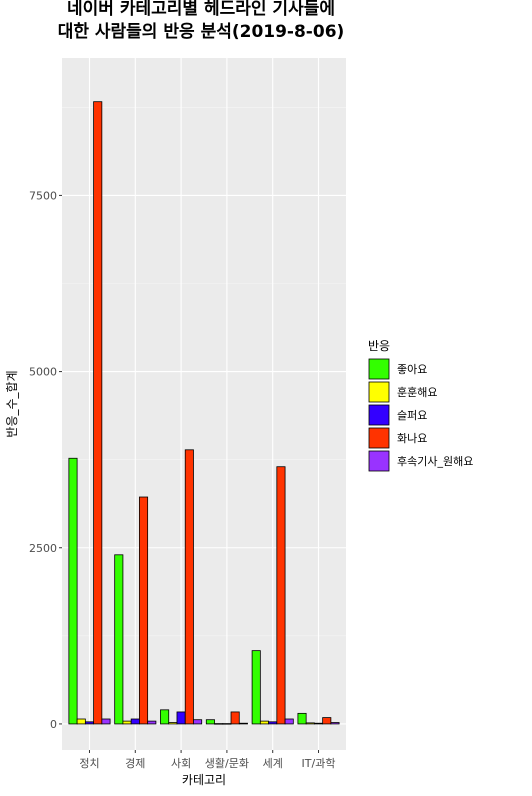 The image size is (532, 796). What do you see at coordinates (43, 195) in the screenshot?
I see `y-tick-label: 7500` at bounding box center [43, 195].